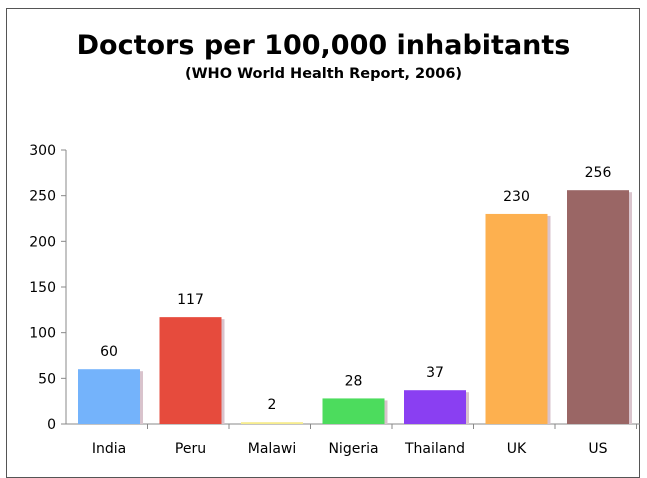 This screenshot has height=478, width=647. I want to click on data-label-uk: 230, so click(516, 197).